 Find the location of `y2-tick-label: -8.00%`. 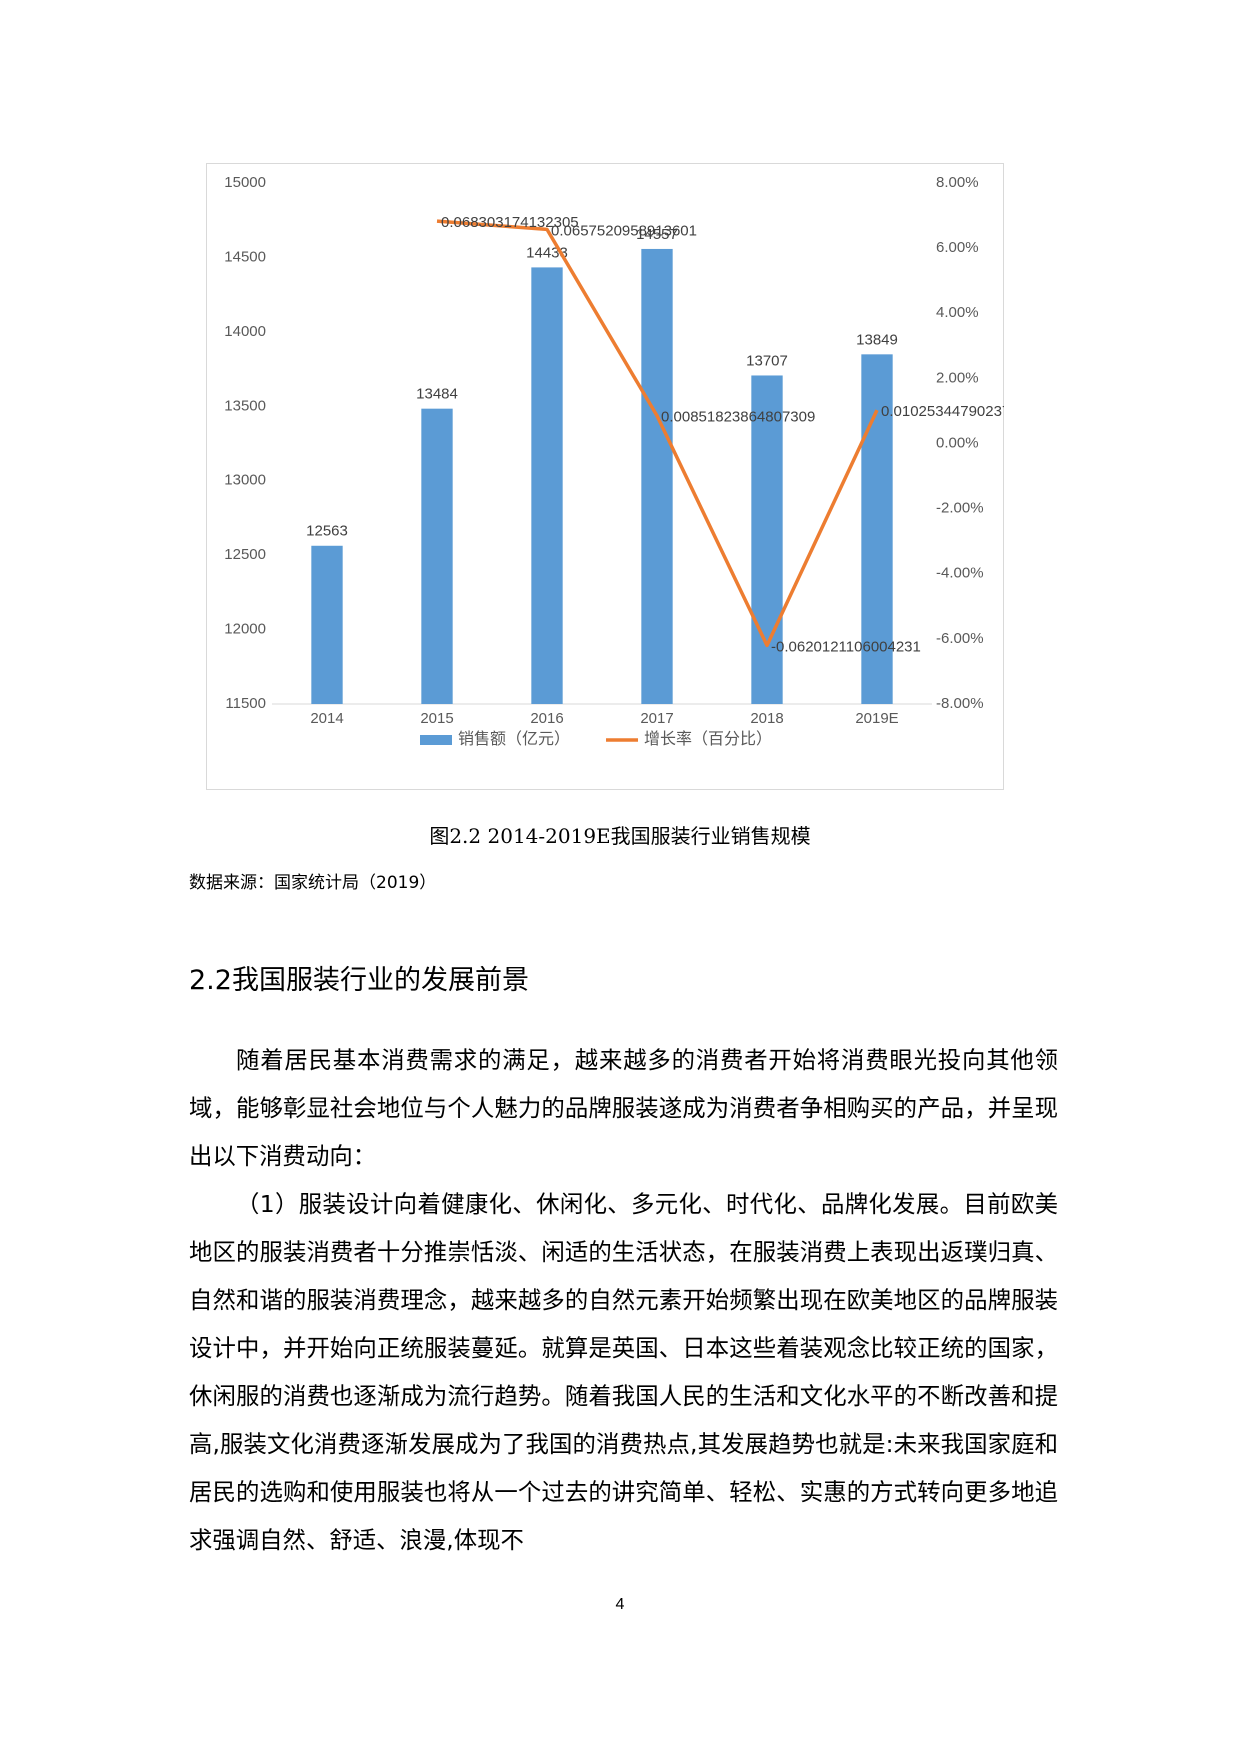

y2-tick-label: -8.00% is located at coordinates (960, 703).